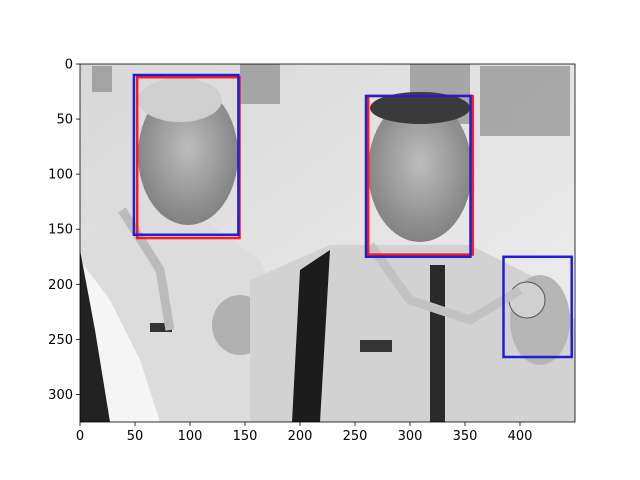 The height and width of the screenshot is (480, 640). What do you see at coordinates (410, 436) in the screenshot?
I see `x-tick-label: 300` at bounding box center [410, 436].